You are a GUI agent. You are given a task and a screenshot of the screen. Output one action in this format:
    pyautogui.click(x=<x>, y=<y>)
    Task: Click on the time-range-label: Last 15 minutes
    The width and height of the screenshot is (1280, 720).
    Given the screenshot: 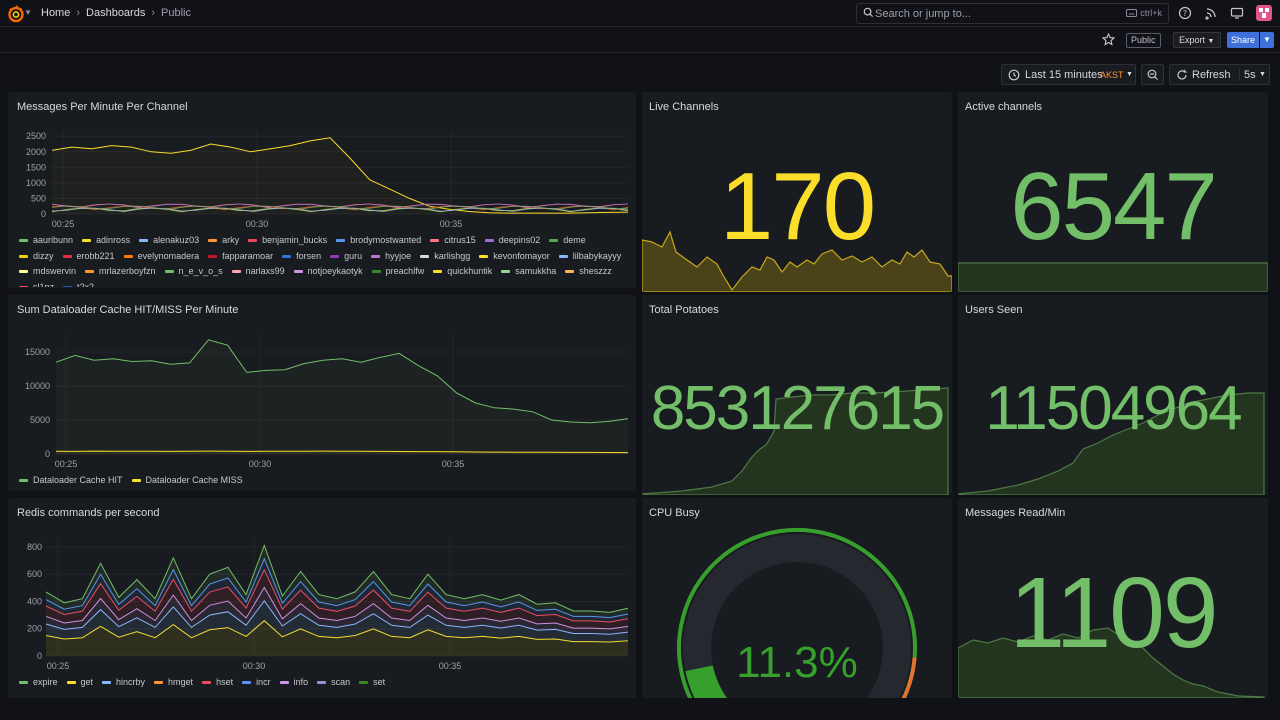 What is the action you would take?
    pyautogui.click(x=1064, y=75)
    